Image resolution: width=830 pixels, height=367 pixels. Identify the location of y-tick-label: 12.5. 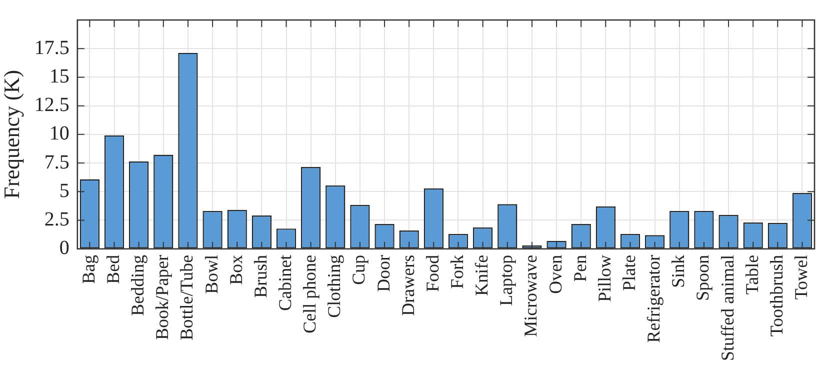
(52, 105).